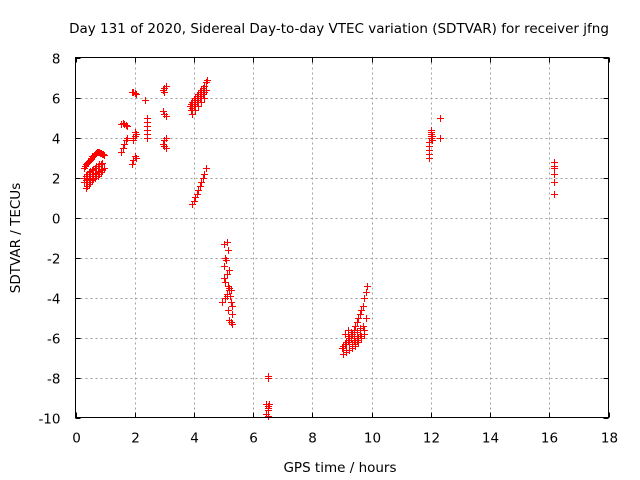 This screenshot has width=640, height=480. I want to click on y-tick-label: -10, so click(49, 420).